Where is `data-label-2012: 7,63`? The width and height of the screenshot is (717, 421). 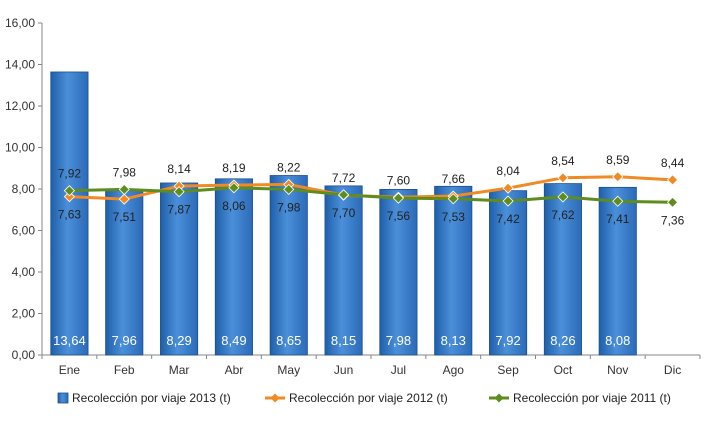
data-label-2012: 7,63 is located at coordinates (70, 215).